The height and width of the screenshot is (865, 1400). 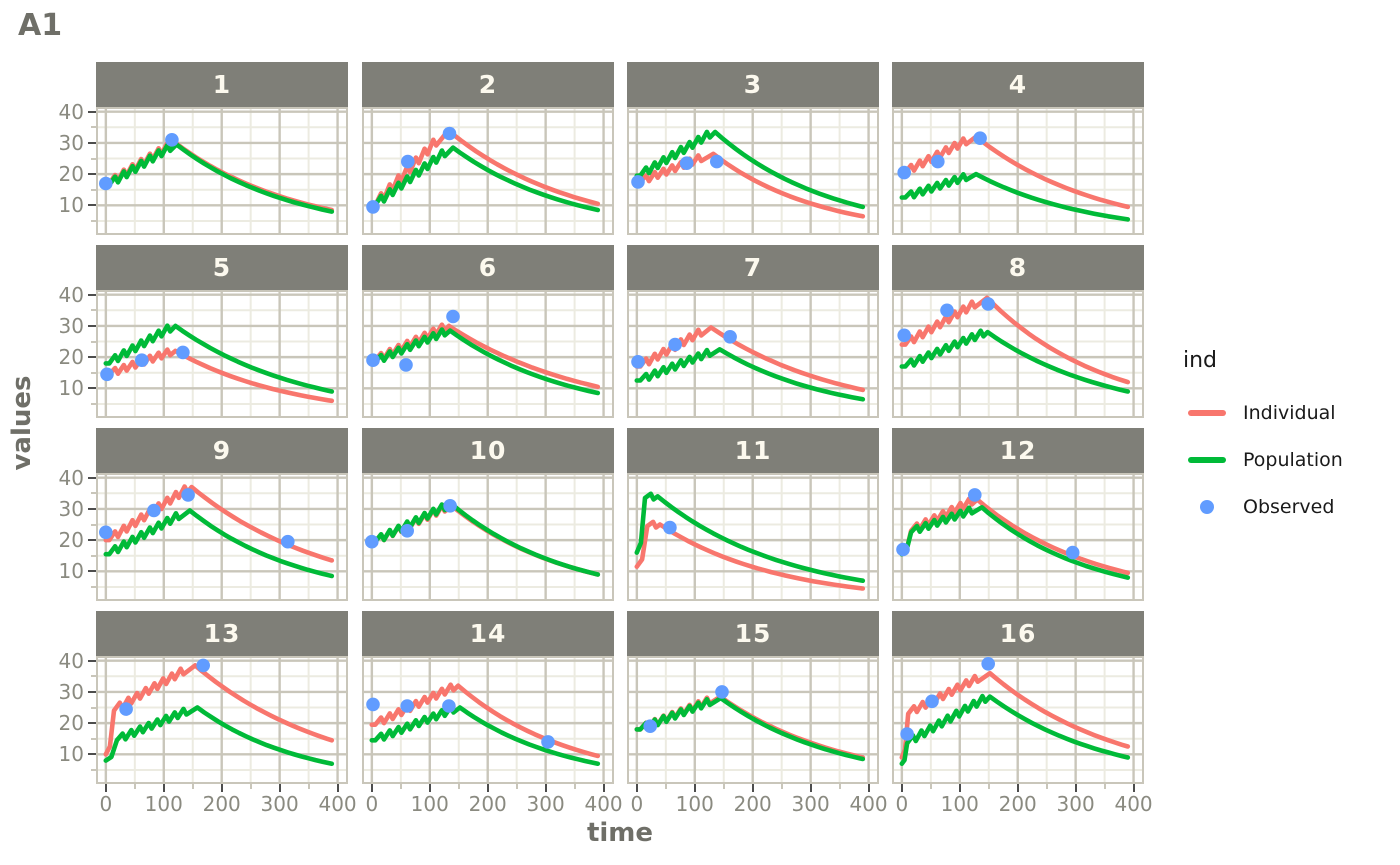 I want to click on facet-panel-7: 7, so click(x=753, y=331).